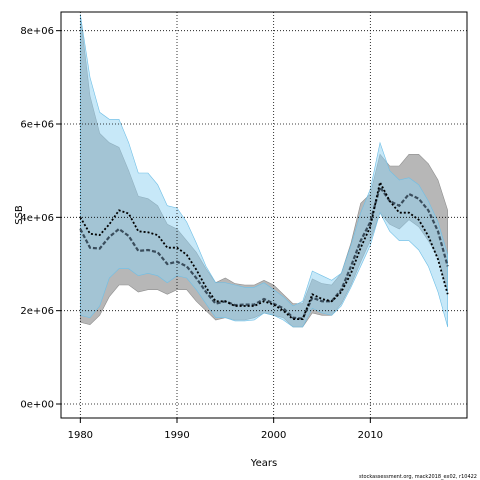 Image resolution: width=480 pixels, height=480 pixels. I want to click on y-axis: 0e+00 2e+06 4e+06 6e+06 8e+06, so click(40, 218).